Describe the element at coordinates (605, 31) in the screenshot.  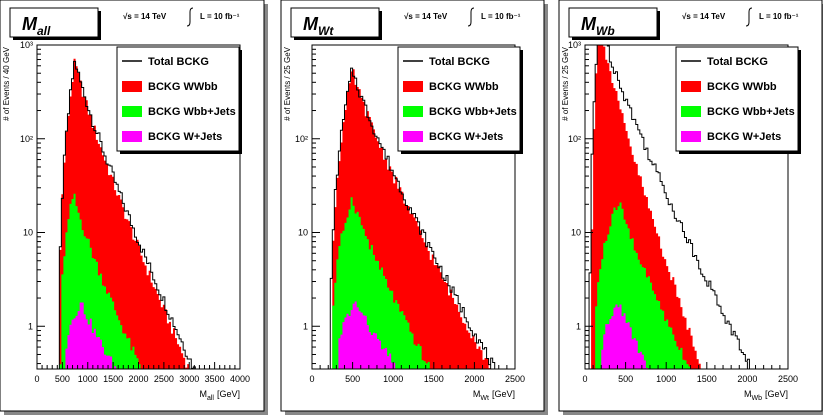
I see `chart-title-sub: Wb` at that location.